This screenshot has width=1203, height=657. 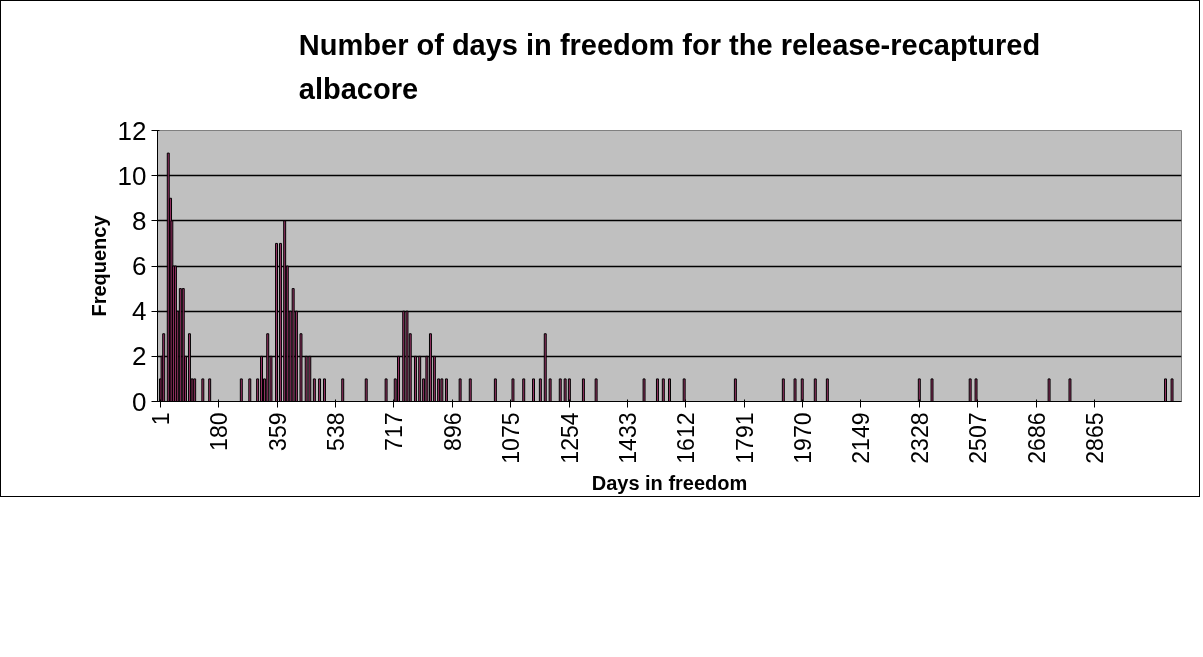 What do you see at coordinates (627, 438) in the screenshot?
I see `x-tick-label: 1433` at bounding box center [627, 438].